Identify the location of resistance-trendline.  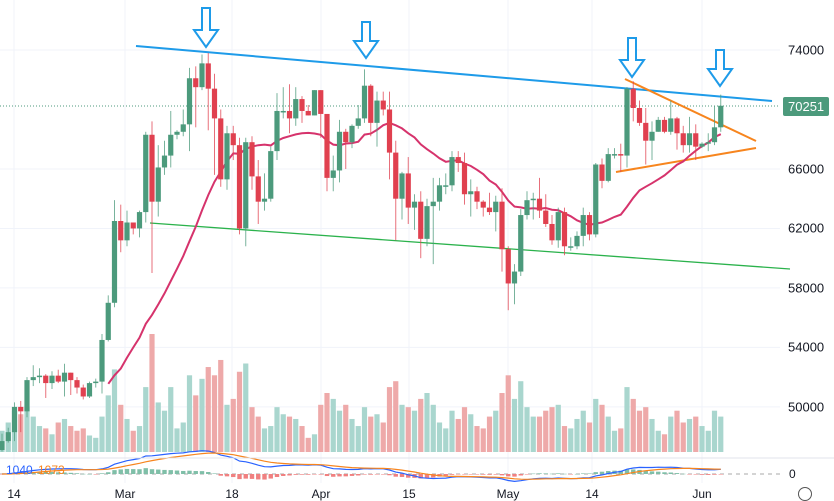
(454, 73).